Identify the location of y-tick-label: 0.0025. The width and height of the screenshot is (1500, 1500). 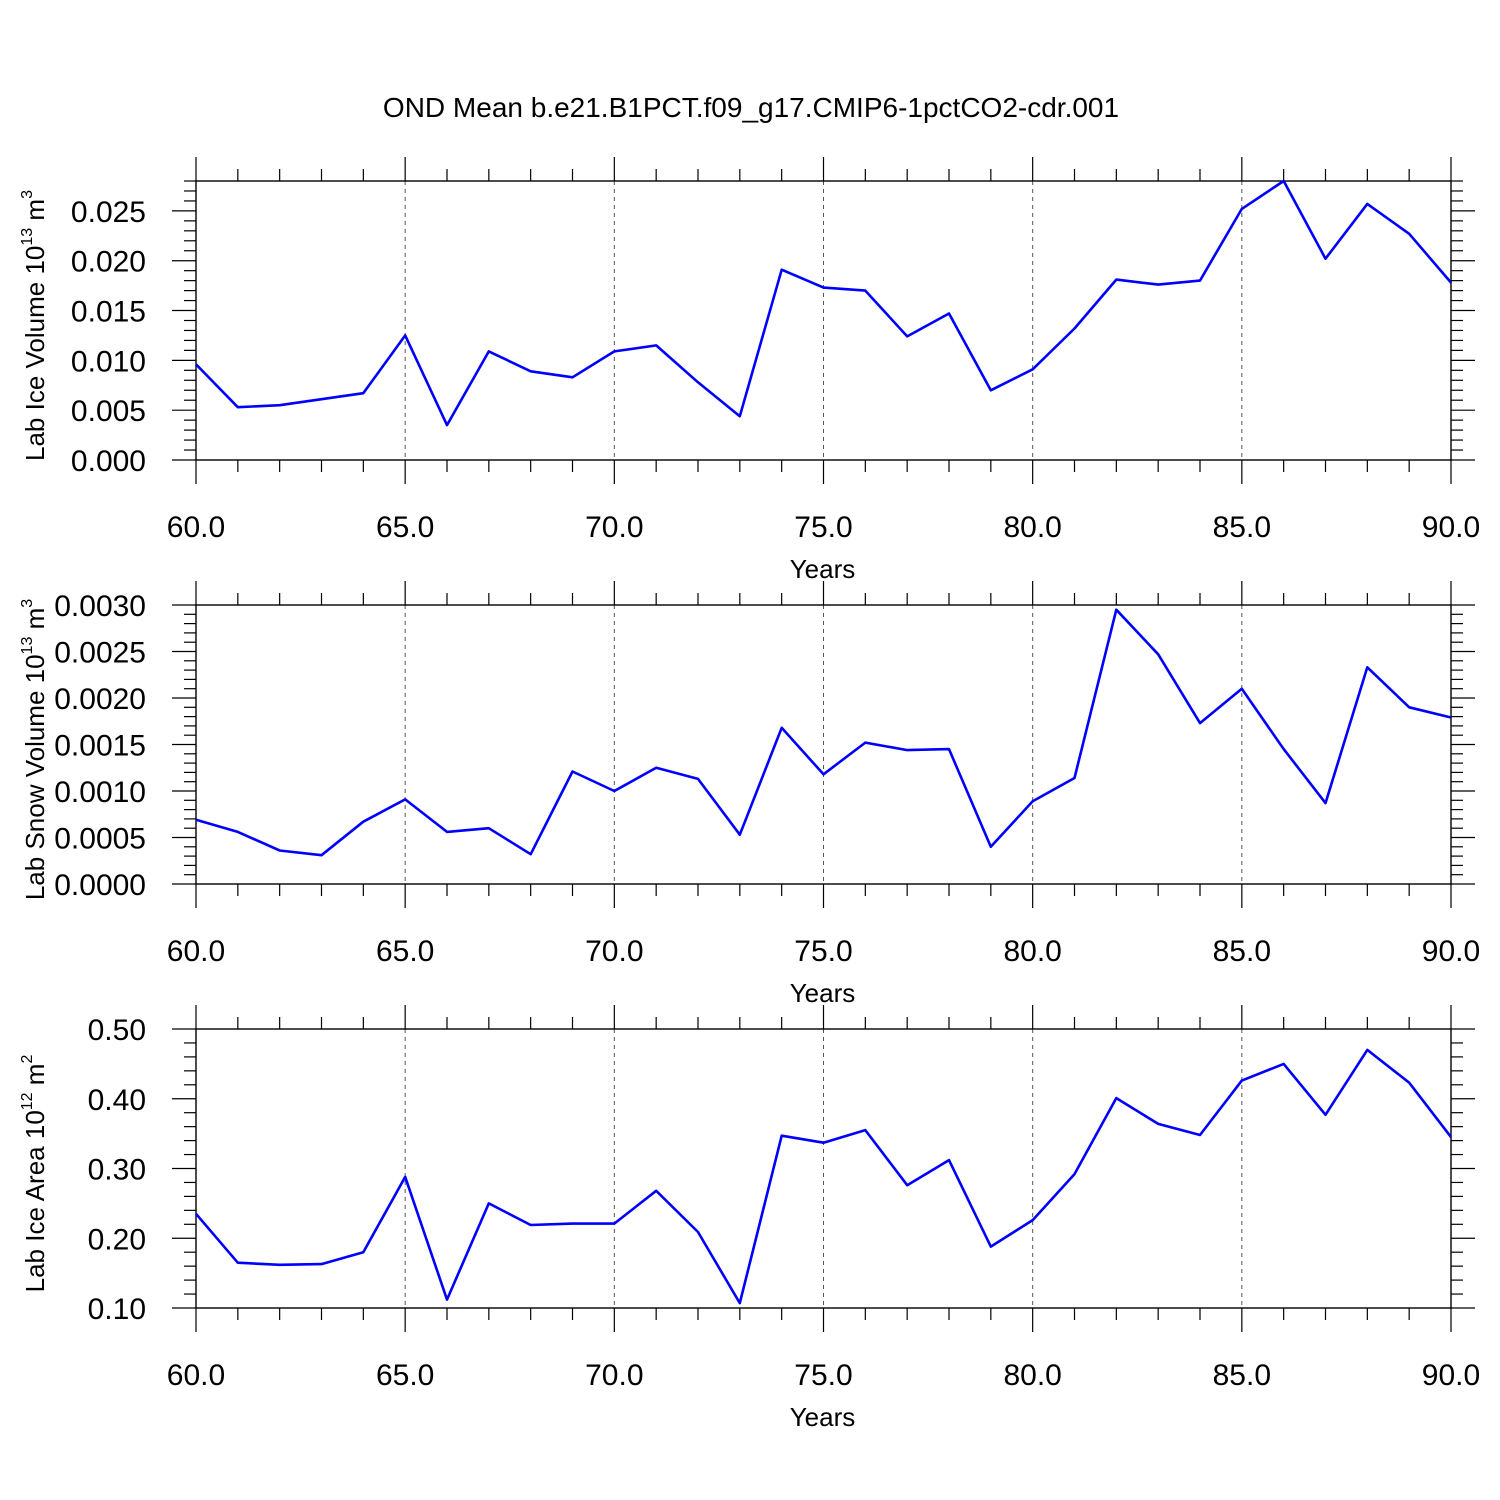
(100, 653).